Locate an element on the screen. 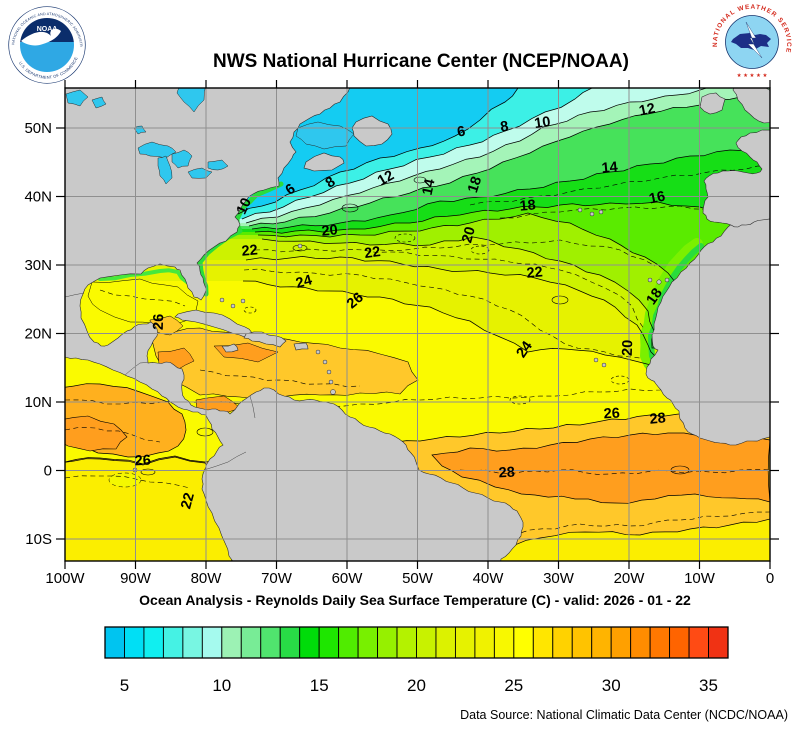  x-axis-label: 70W is located at coordinates (277, 578).